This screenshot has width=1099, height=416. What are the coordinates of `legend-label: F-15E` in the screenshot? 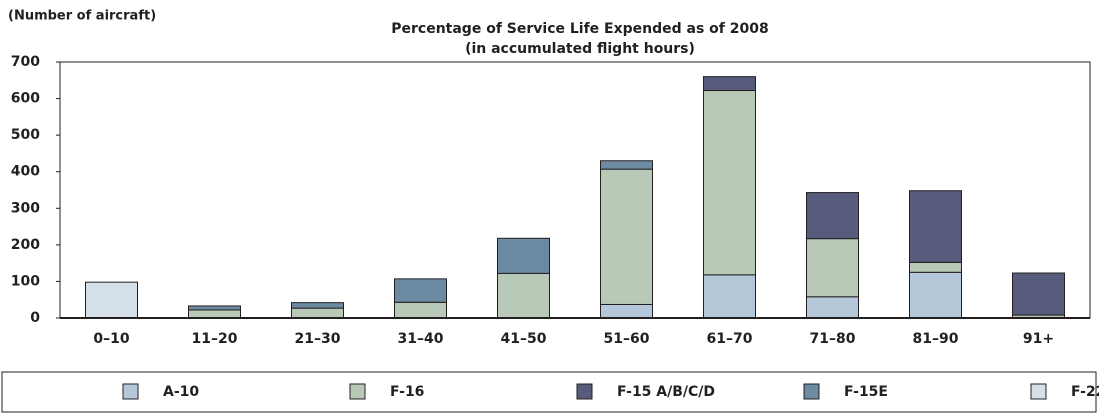 It's located at (866, 392).